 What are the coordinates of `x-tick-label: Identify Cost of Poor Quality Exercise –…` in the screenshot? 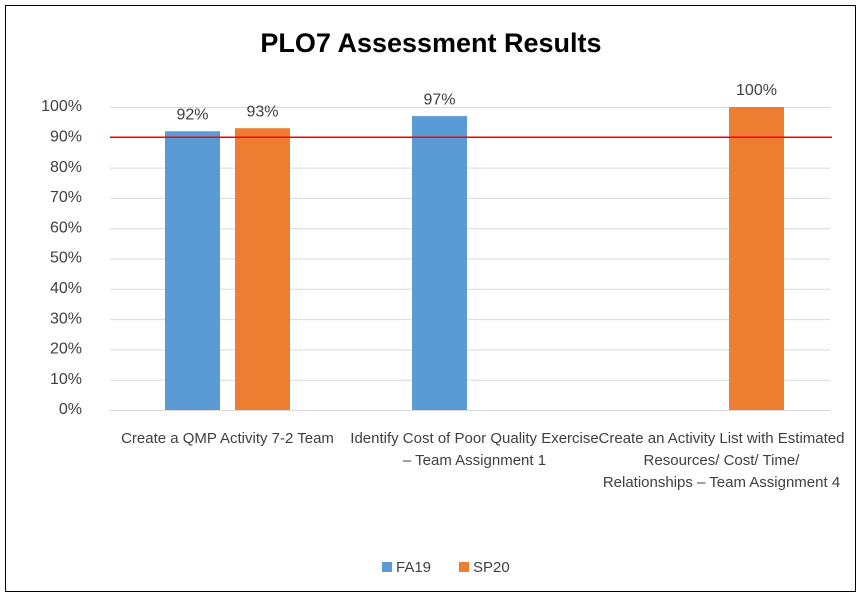 It's located at (474, 449).